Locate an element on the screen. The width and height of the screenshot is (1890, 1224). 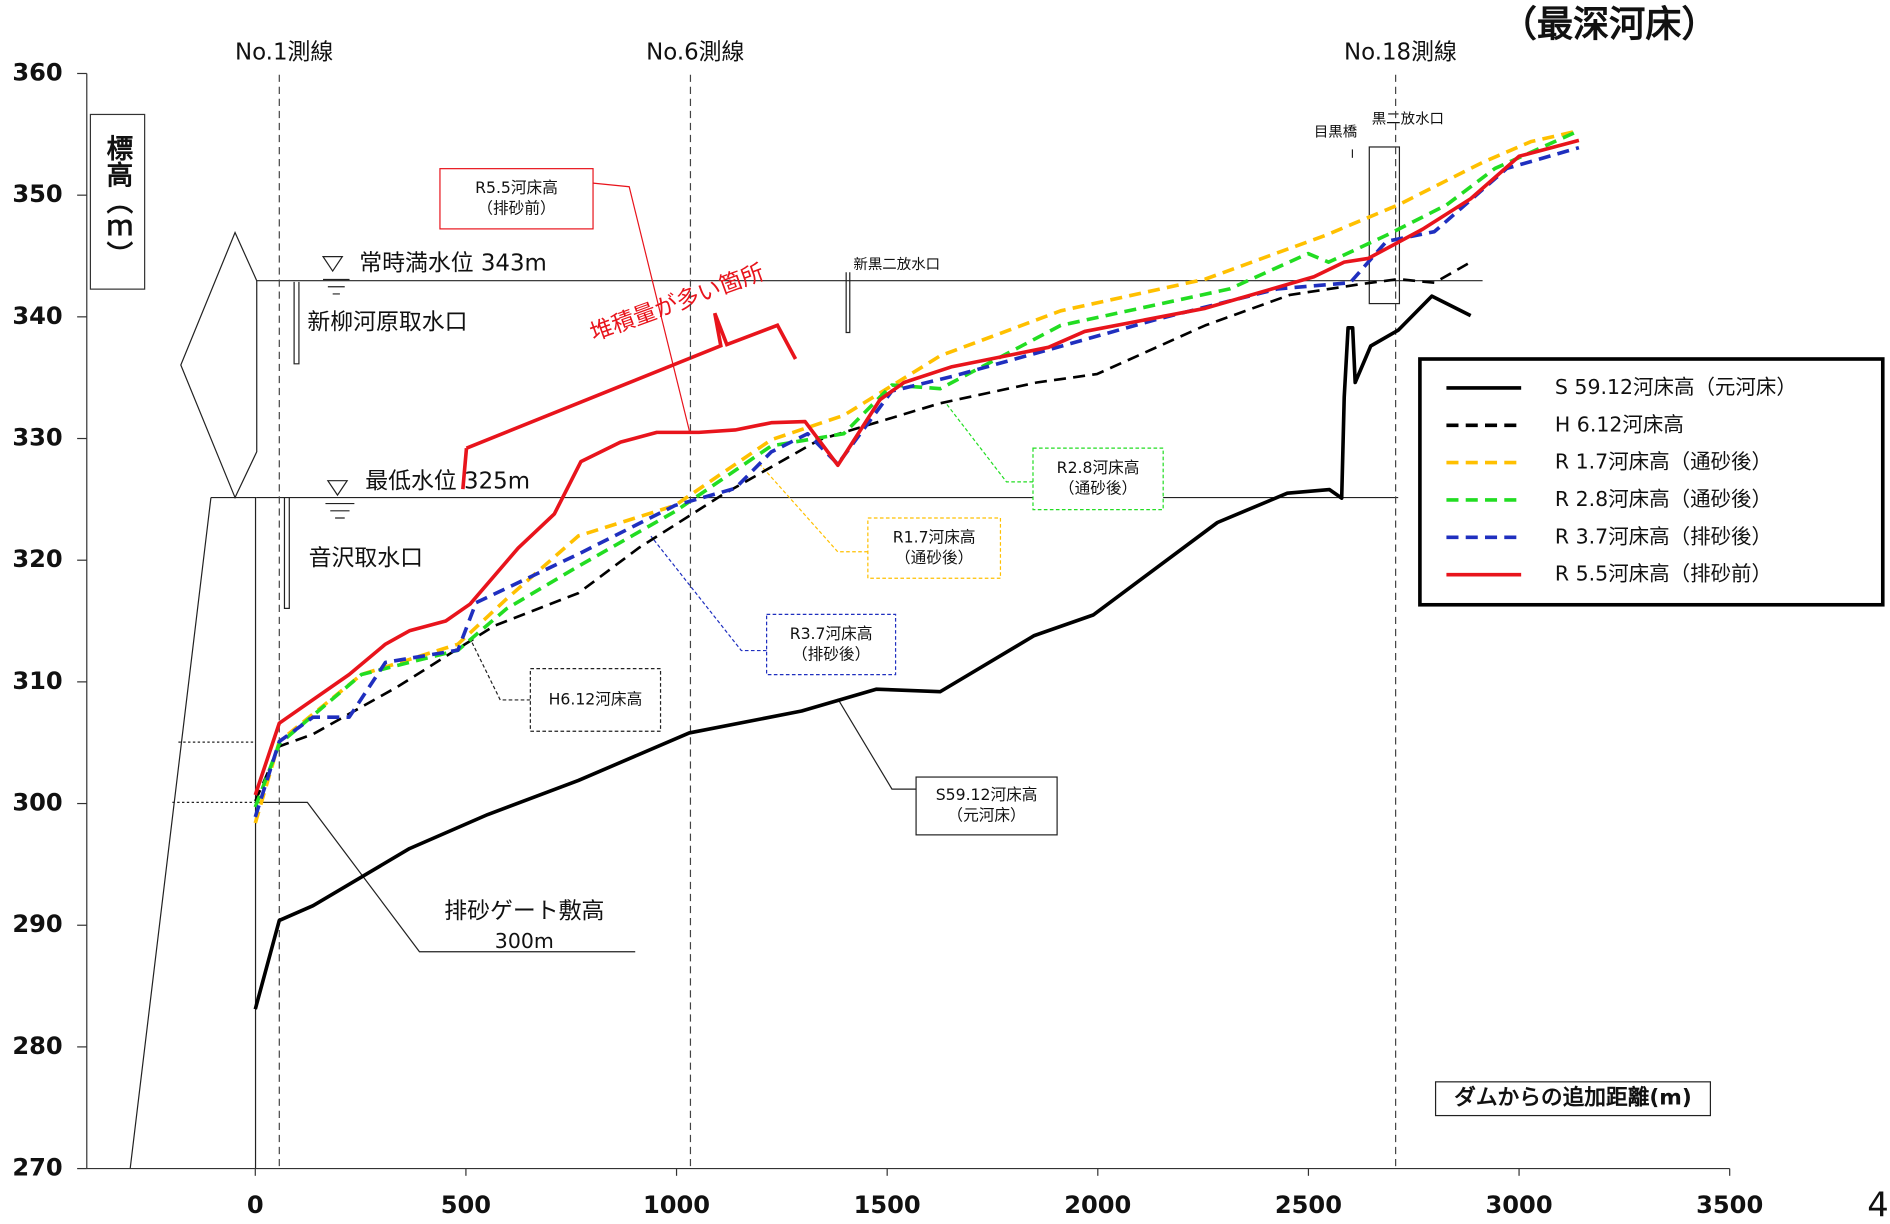
callout-text: H6.12河床高 is located at coordinates (596, 698).